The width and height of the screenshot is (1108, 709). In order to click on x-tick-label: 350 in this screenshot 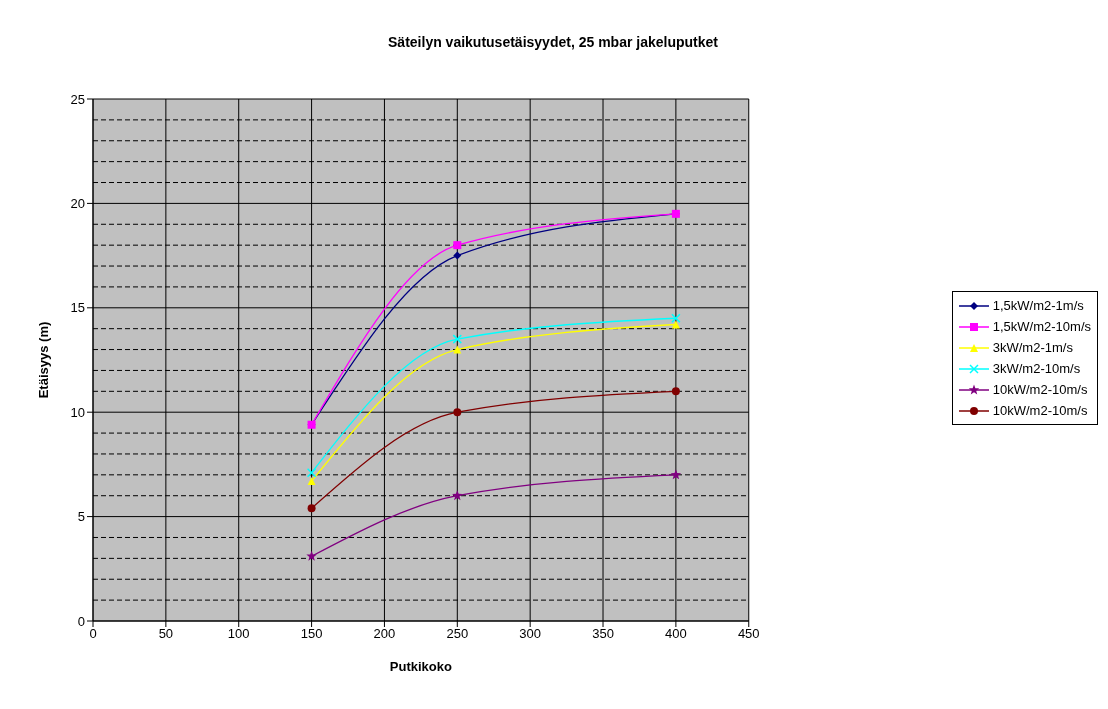, I will do `click(603, 634)`.